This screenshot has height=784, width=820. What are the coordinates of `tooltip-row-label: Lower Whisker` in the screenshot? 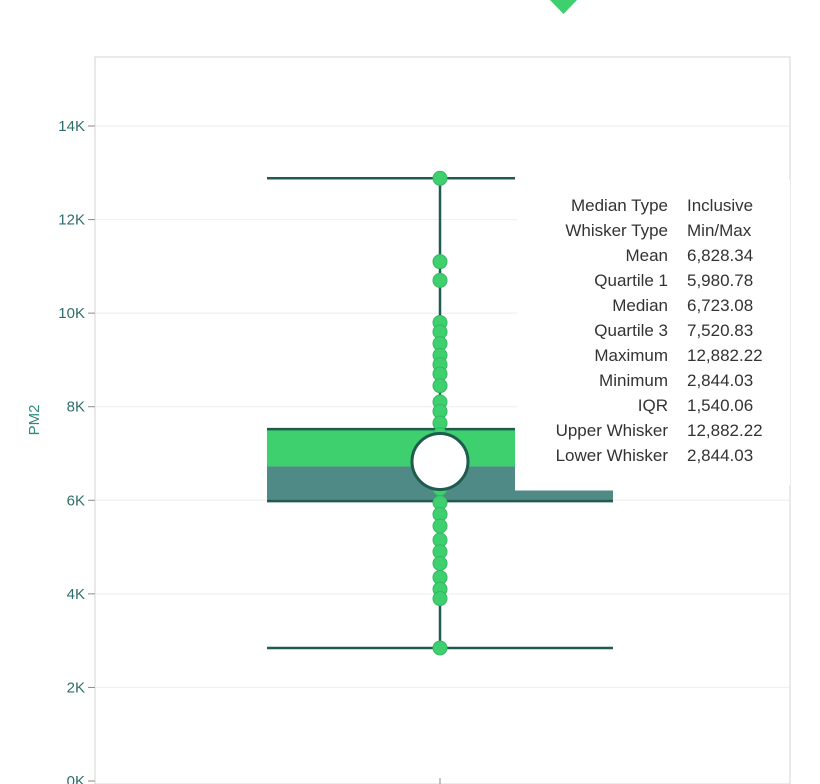 It's located at (612, 455).